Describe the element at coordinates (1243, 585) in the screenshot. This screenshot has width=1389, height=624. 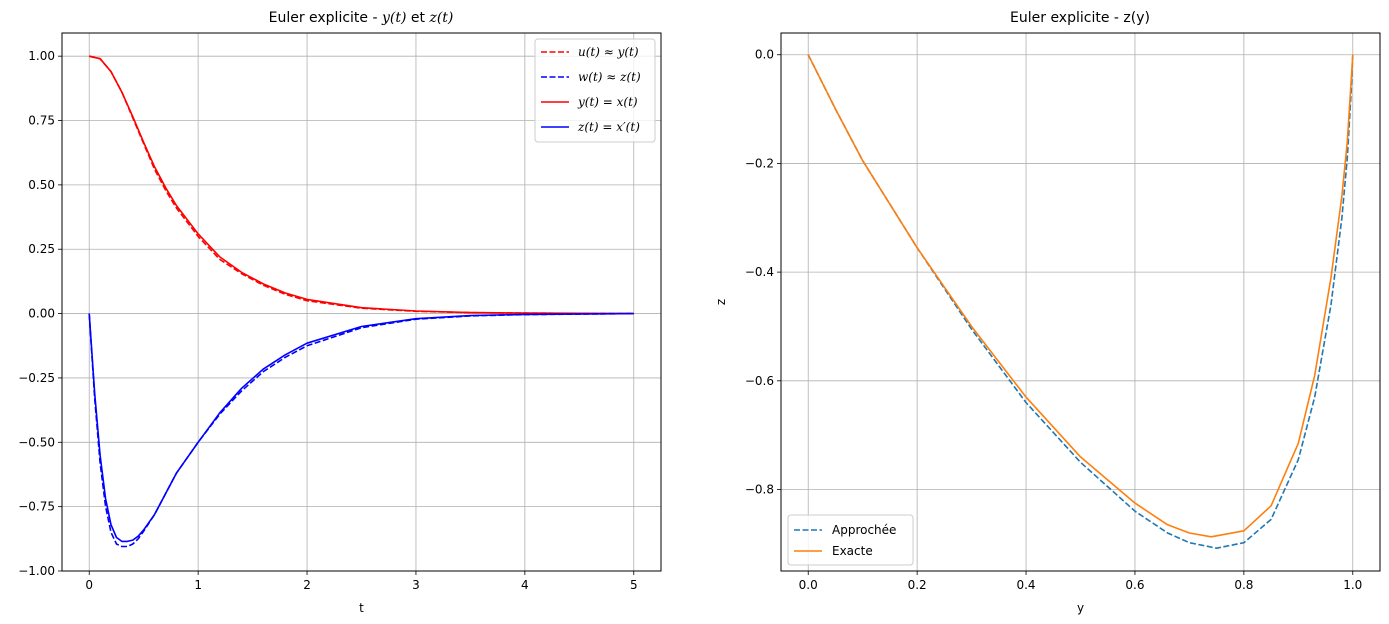
I see `x-tick-label: 0.8` at that location.